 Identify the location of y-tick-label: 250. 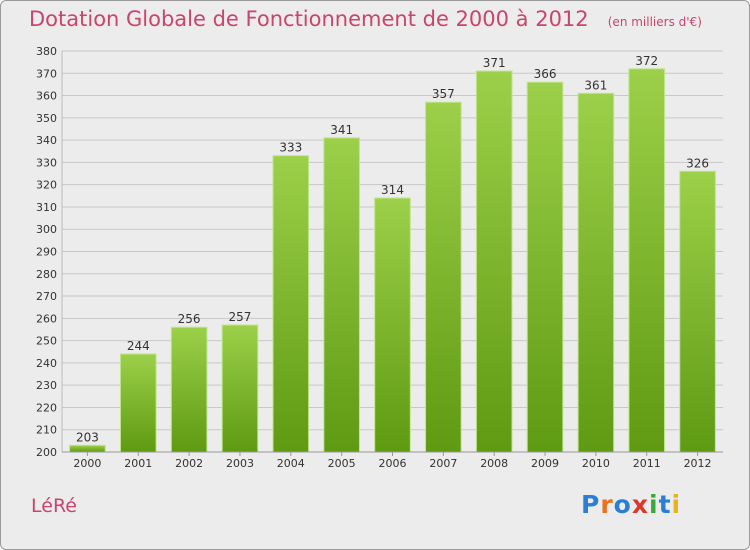
(46, 341).